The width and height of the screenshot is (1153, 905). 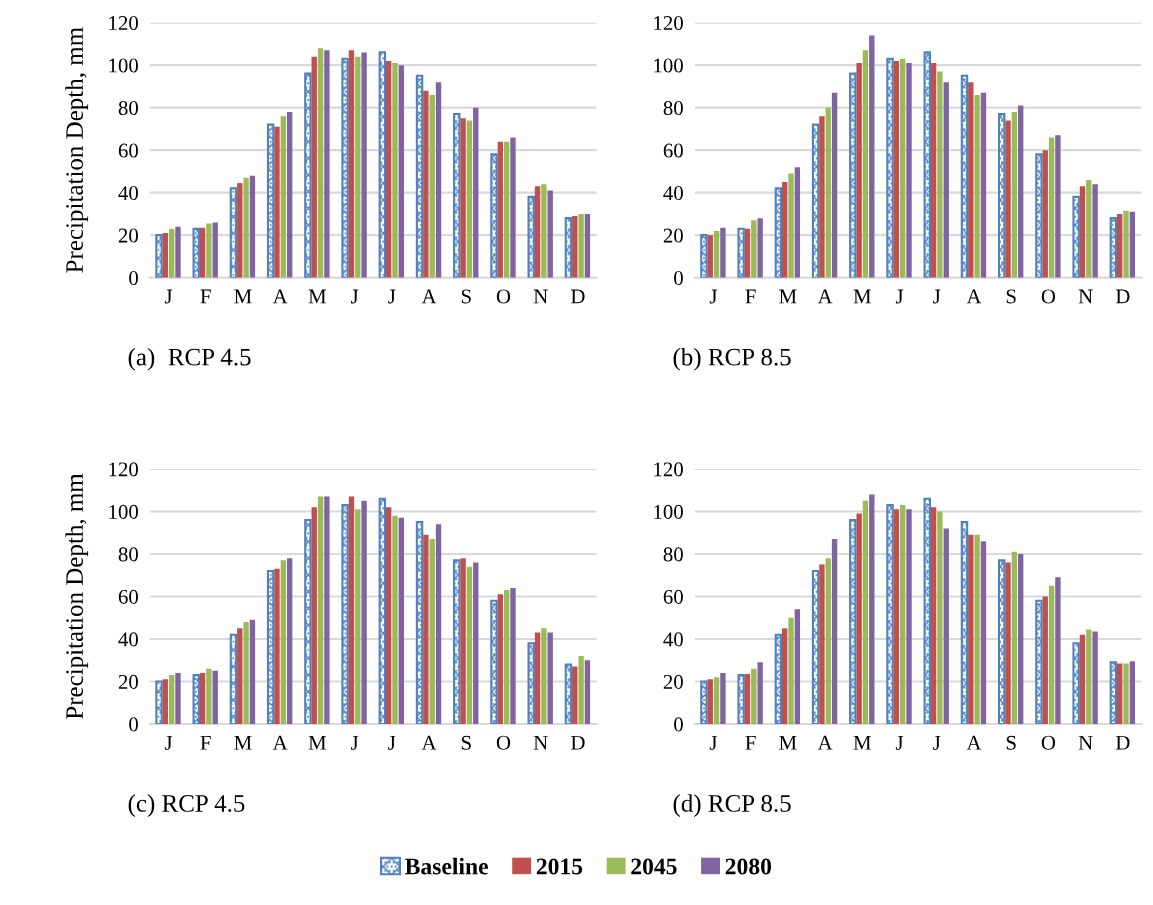 I want to click on x-tick-label: N, so click(x=540, y=296).